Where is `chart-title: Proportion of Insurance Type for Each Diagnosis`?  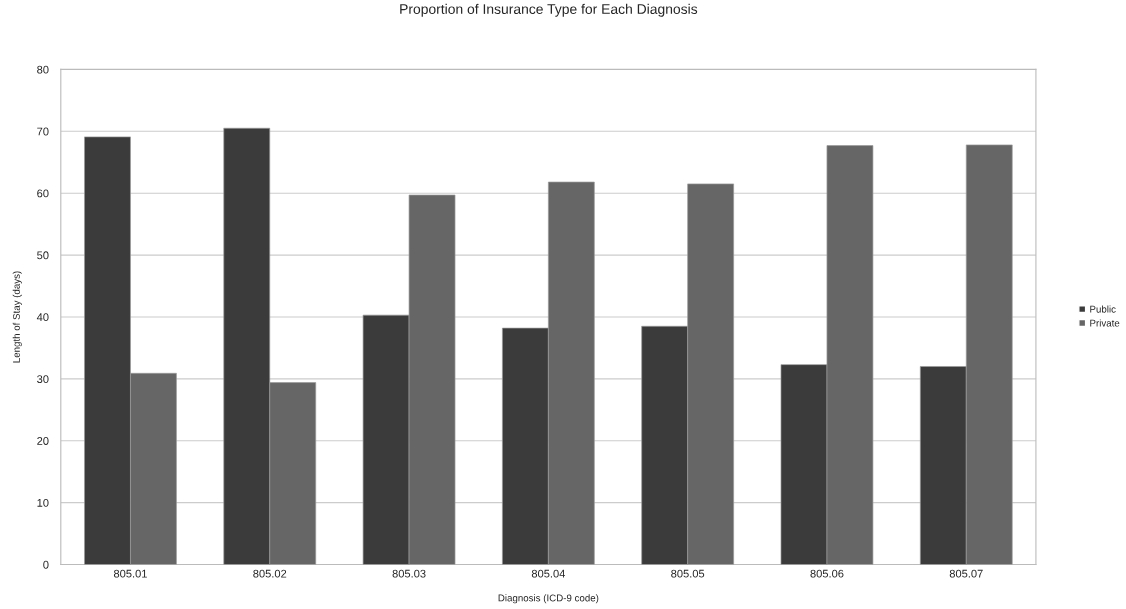 chart-title: Proportion of Insurance Type for Each Diagnosis is located at coordinates (549, 10).